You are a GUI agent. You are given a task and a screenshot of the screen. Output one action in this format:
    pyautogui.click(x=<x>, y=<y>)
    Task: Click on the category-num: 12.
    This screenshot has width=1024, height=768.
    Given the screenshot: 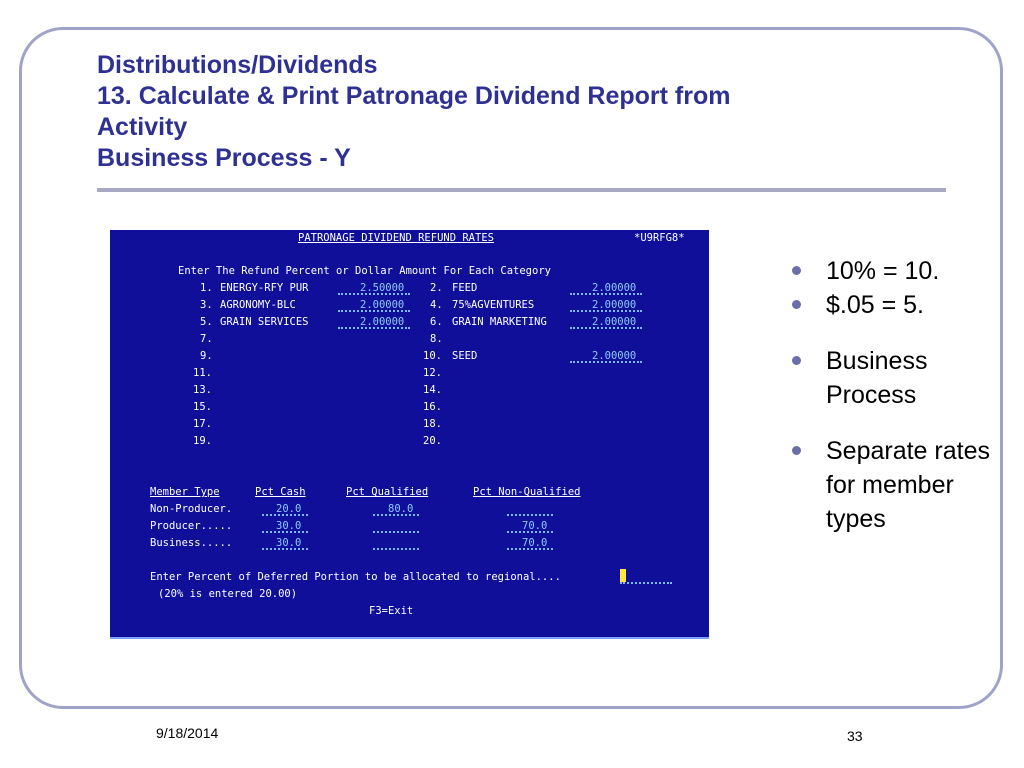 What is the action you would take?
    pyautogui.click(x=432, y=373)
    